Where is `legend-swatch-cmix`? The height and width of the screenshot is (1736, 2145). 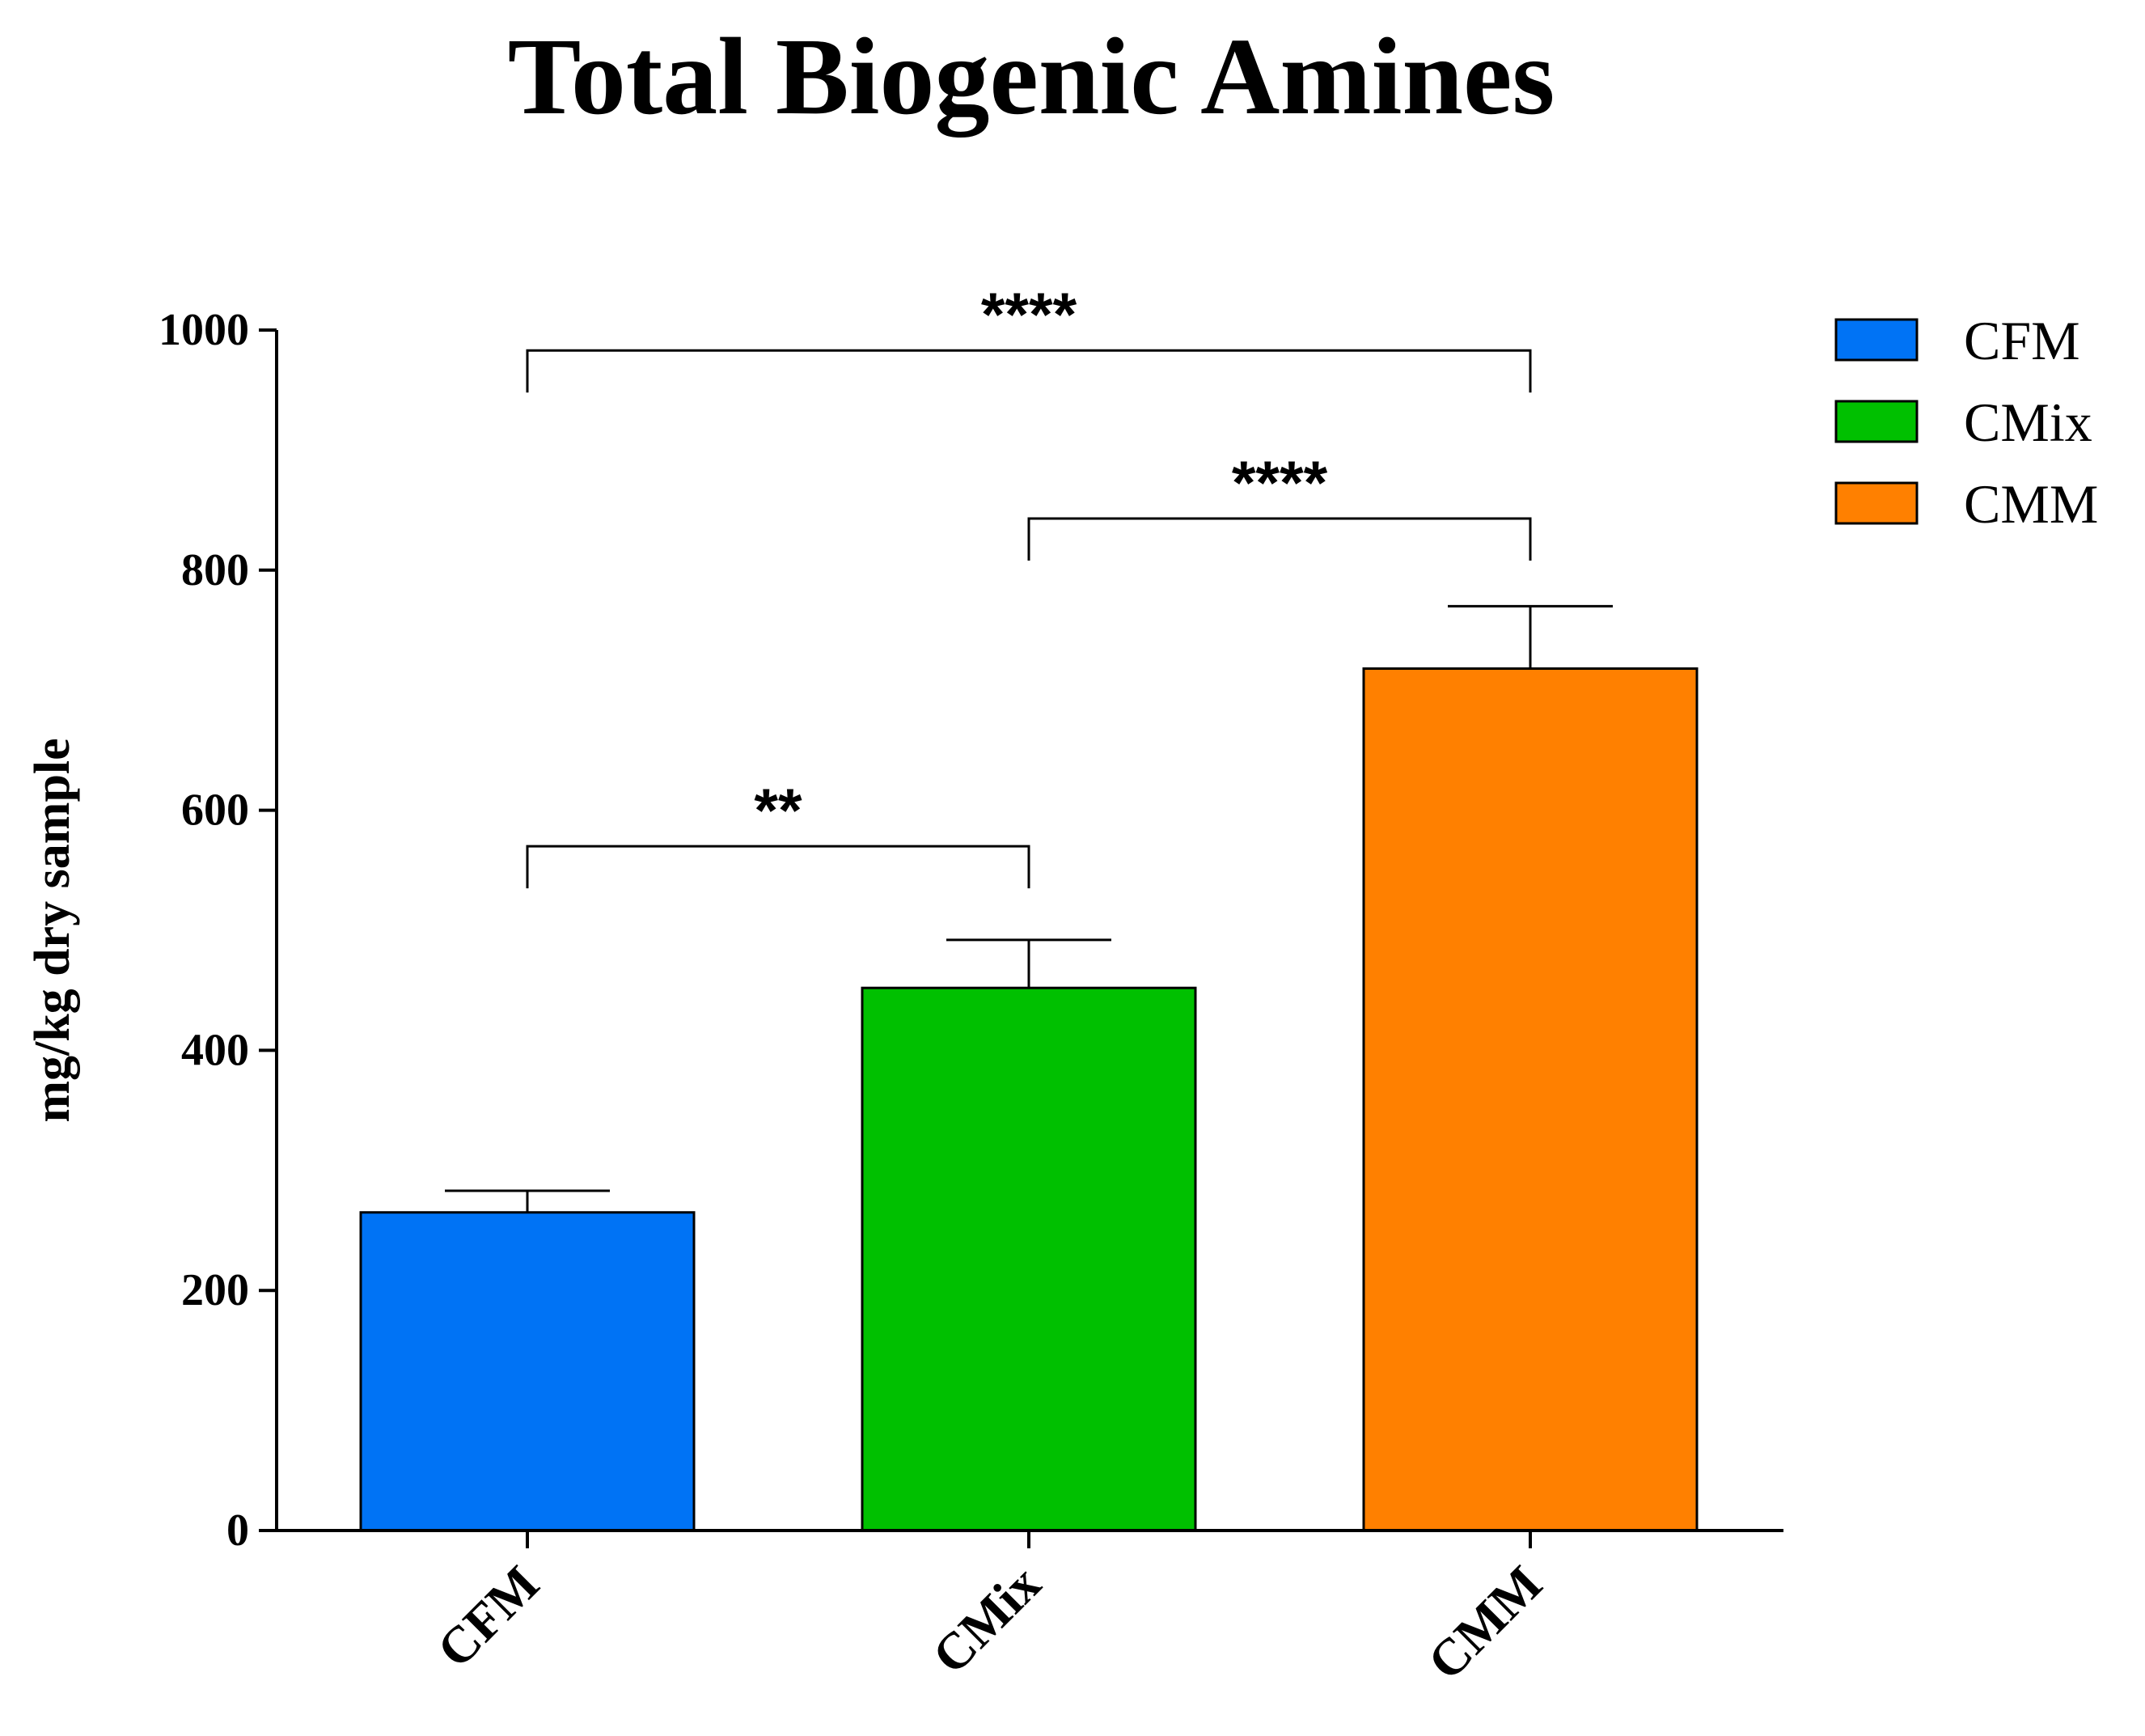
legend-swatch-cmix is located at coordinates (1876, 421).